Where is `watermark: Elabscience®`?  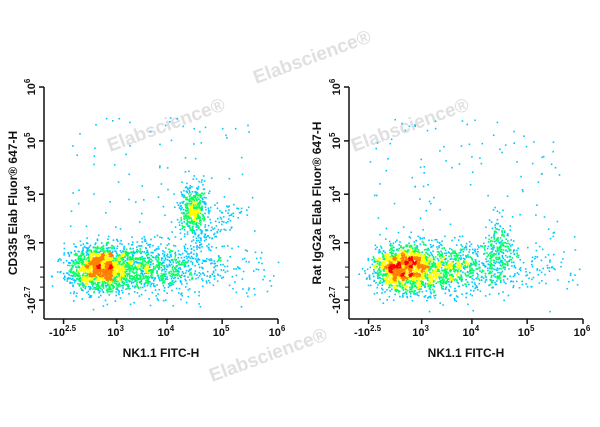 watermark: Elabscience® is located at coordinates (411, 126).